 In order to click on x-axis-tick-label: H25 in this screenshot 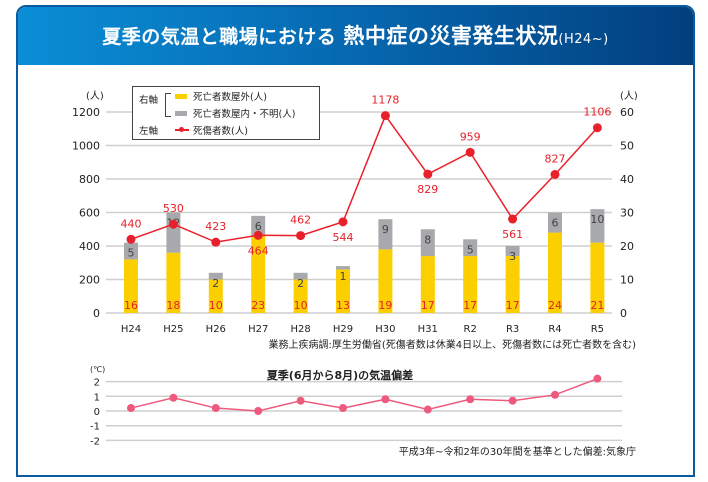, I will do `click(173, 329)`.